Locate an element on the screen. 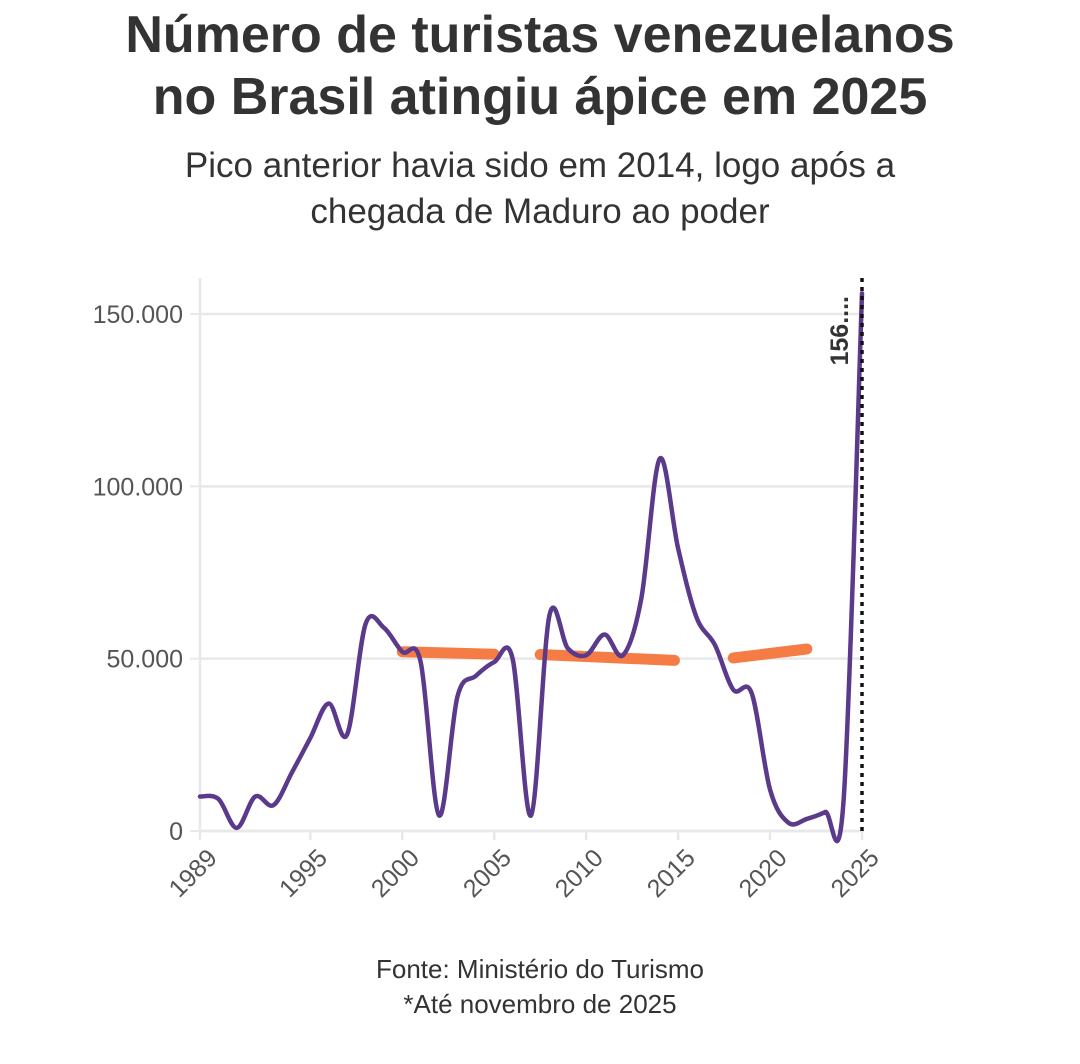  x-tick-label: 2005 is located at coordinates (487, 873).